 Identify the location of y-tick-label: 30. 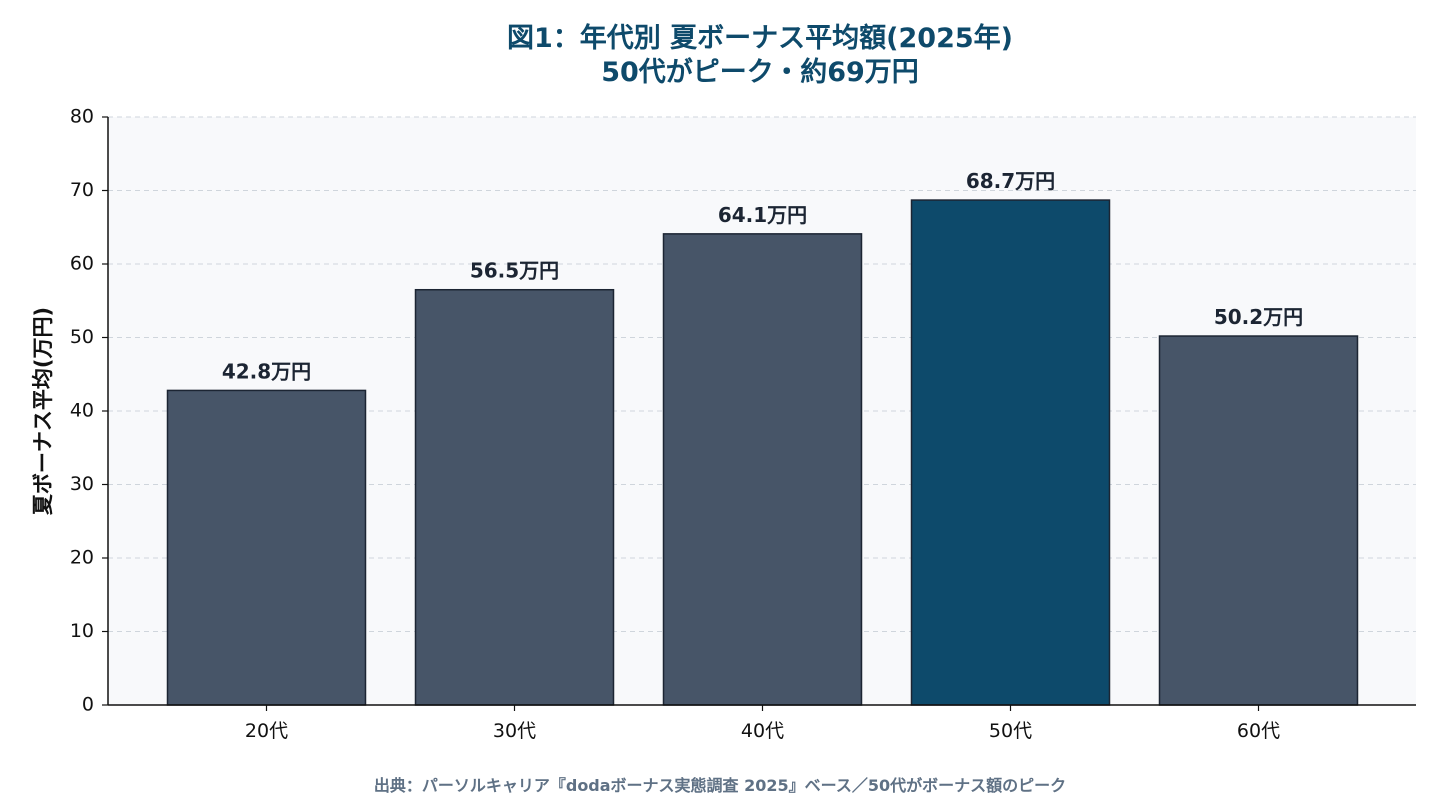
(82, 484).